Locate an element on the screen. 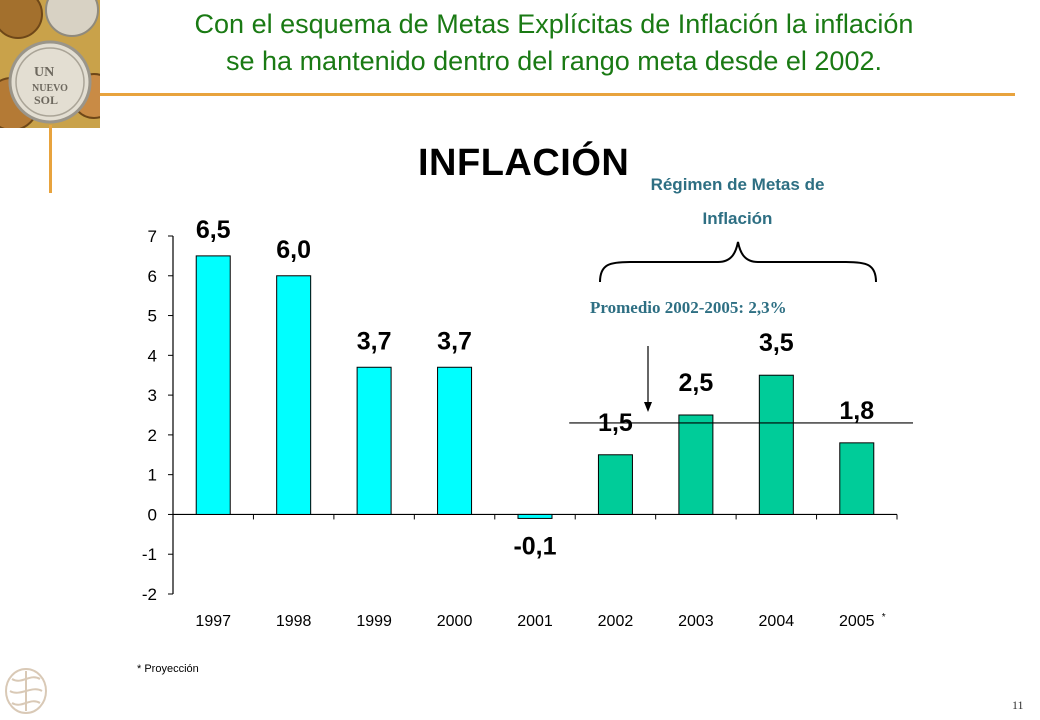 This screenshot has height=720, width=1040. average-annotation: Promedio 2002-2005: 2,3% is located at coordinates (688, 307).